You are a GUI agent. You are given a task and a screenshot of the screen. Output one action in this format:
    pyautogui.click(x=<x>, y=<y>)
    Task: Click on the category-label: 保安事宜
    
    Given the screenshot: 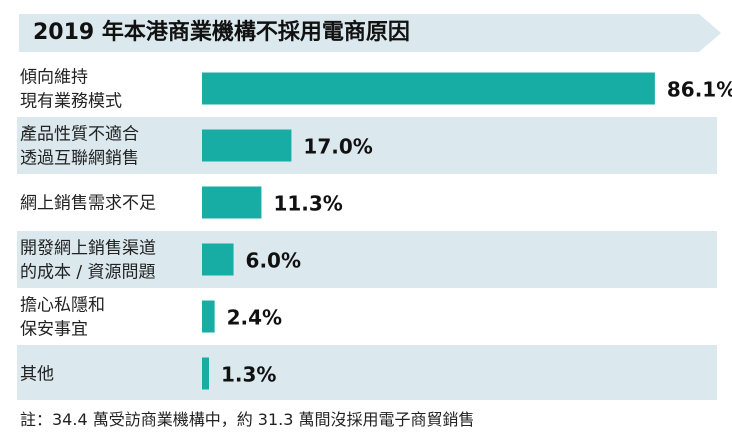 What is the action you would take?
    pyautogui.click(x=54, y=330)
    